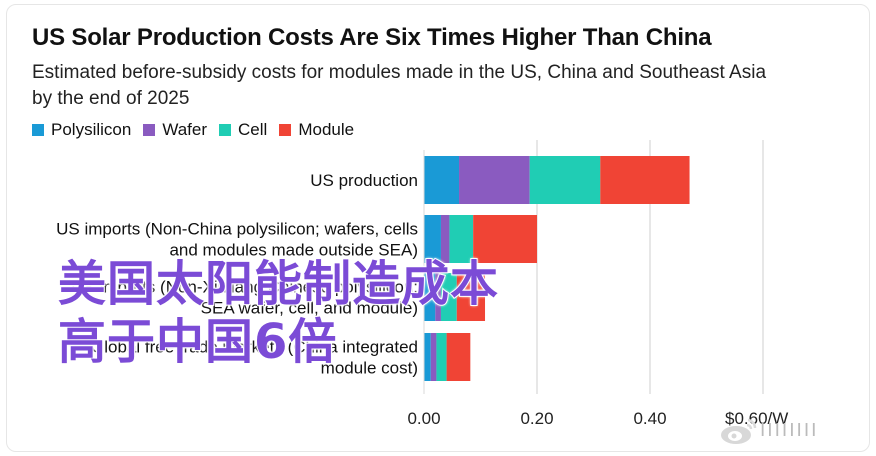  I want to click on weibo-logo-icon, so click(739, 431).